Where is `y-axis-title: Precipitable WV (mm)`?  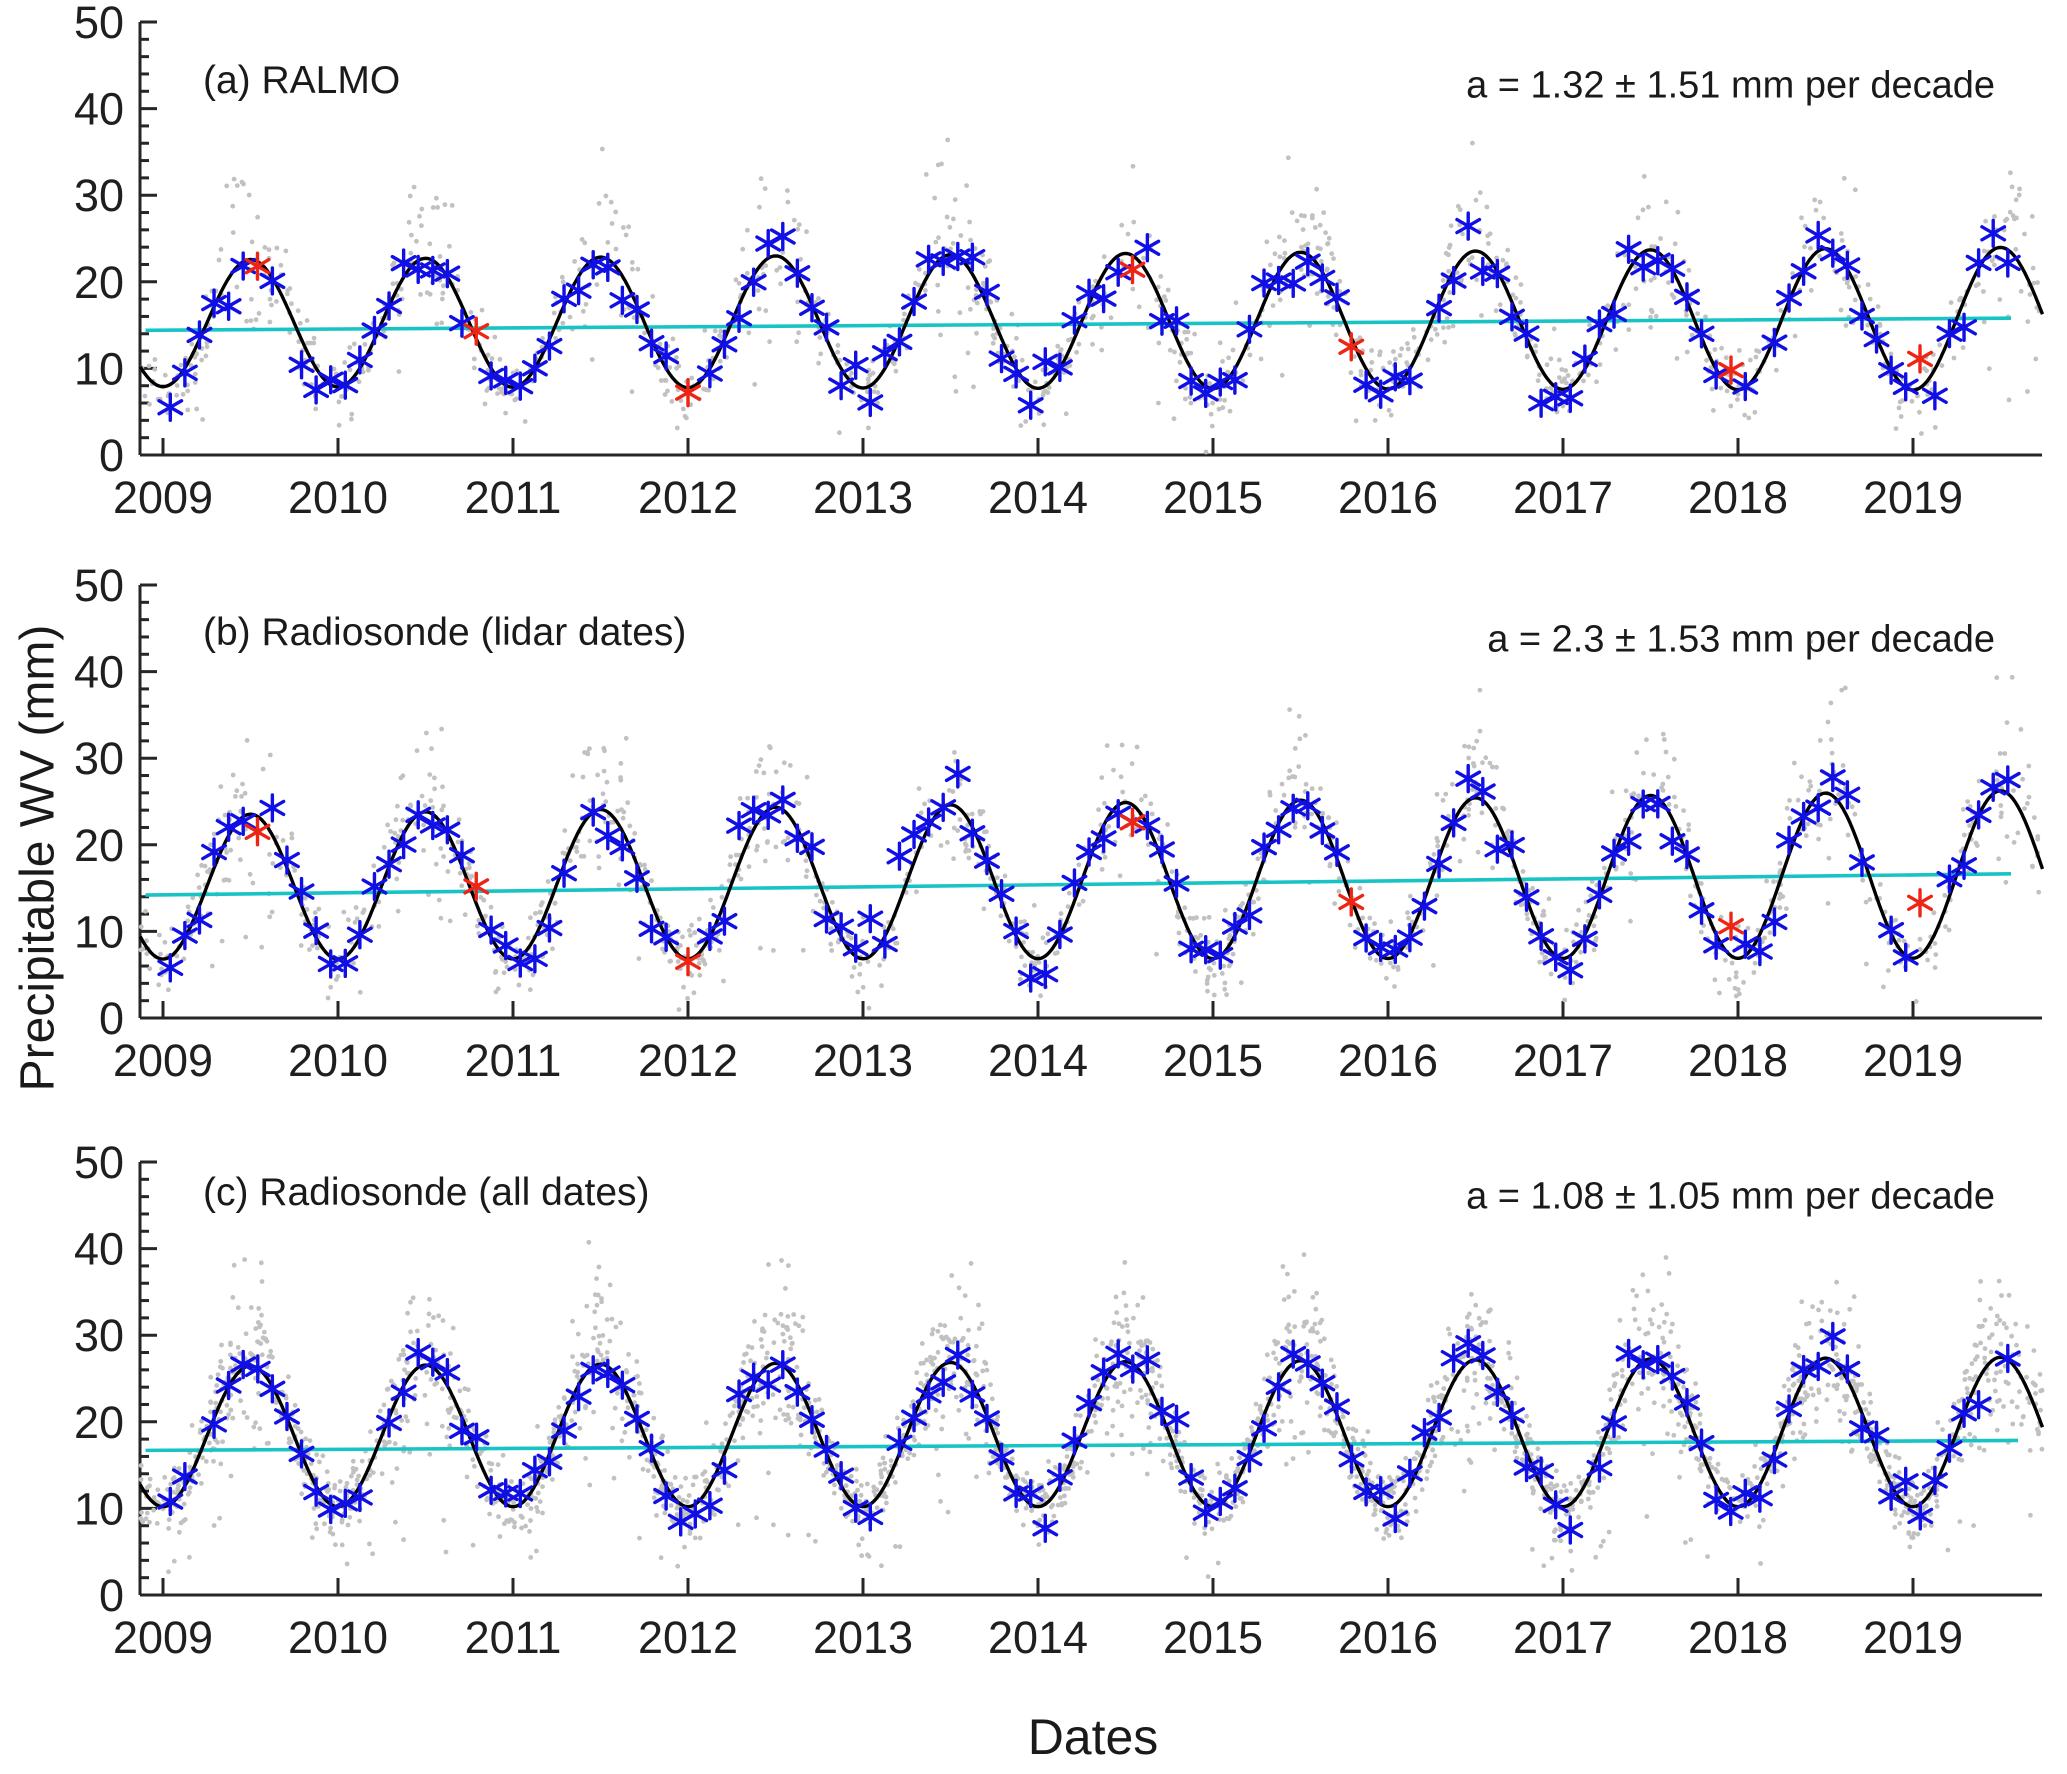
y-axis-title: Precipitable WV (mm) is located at coordinates (38, 858).